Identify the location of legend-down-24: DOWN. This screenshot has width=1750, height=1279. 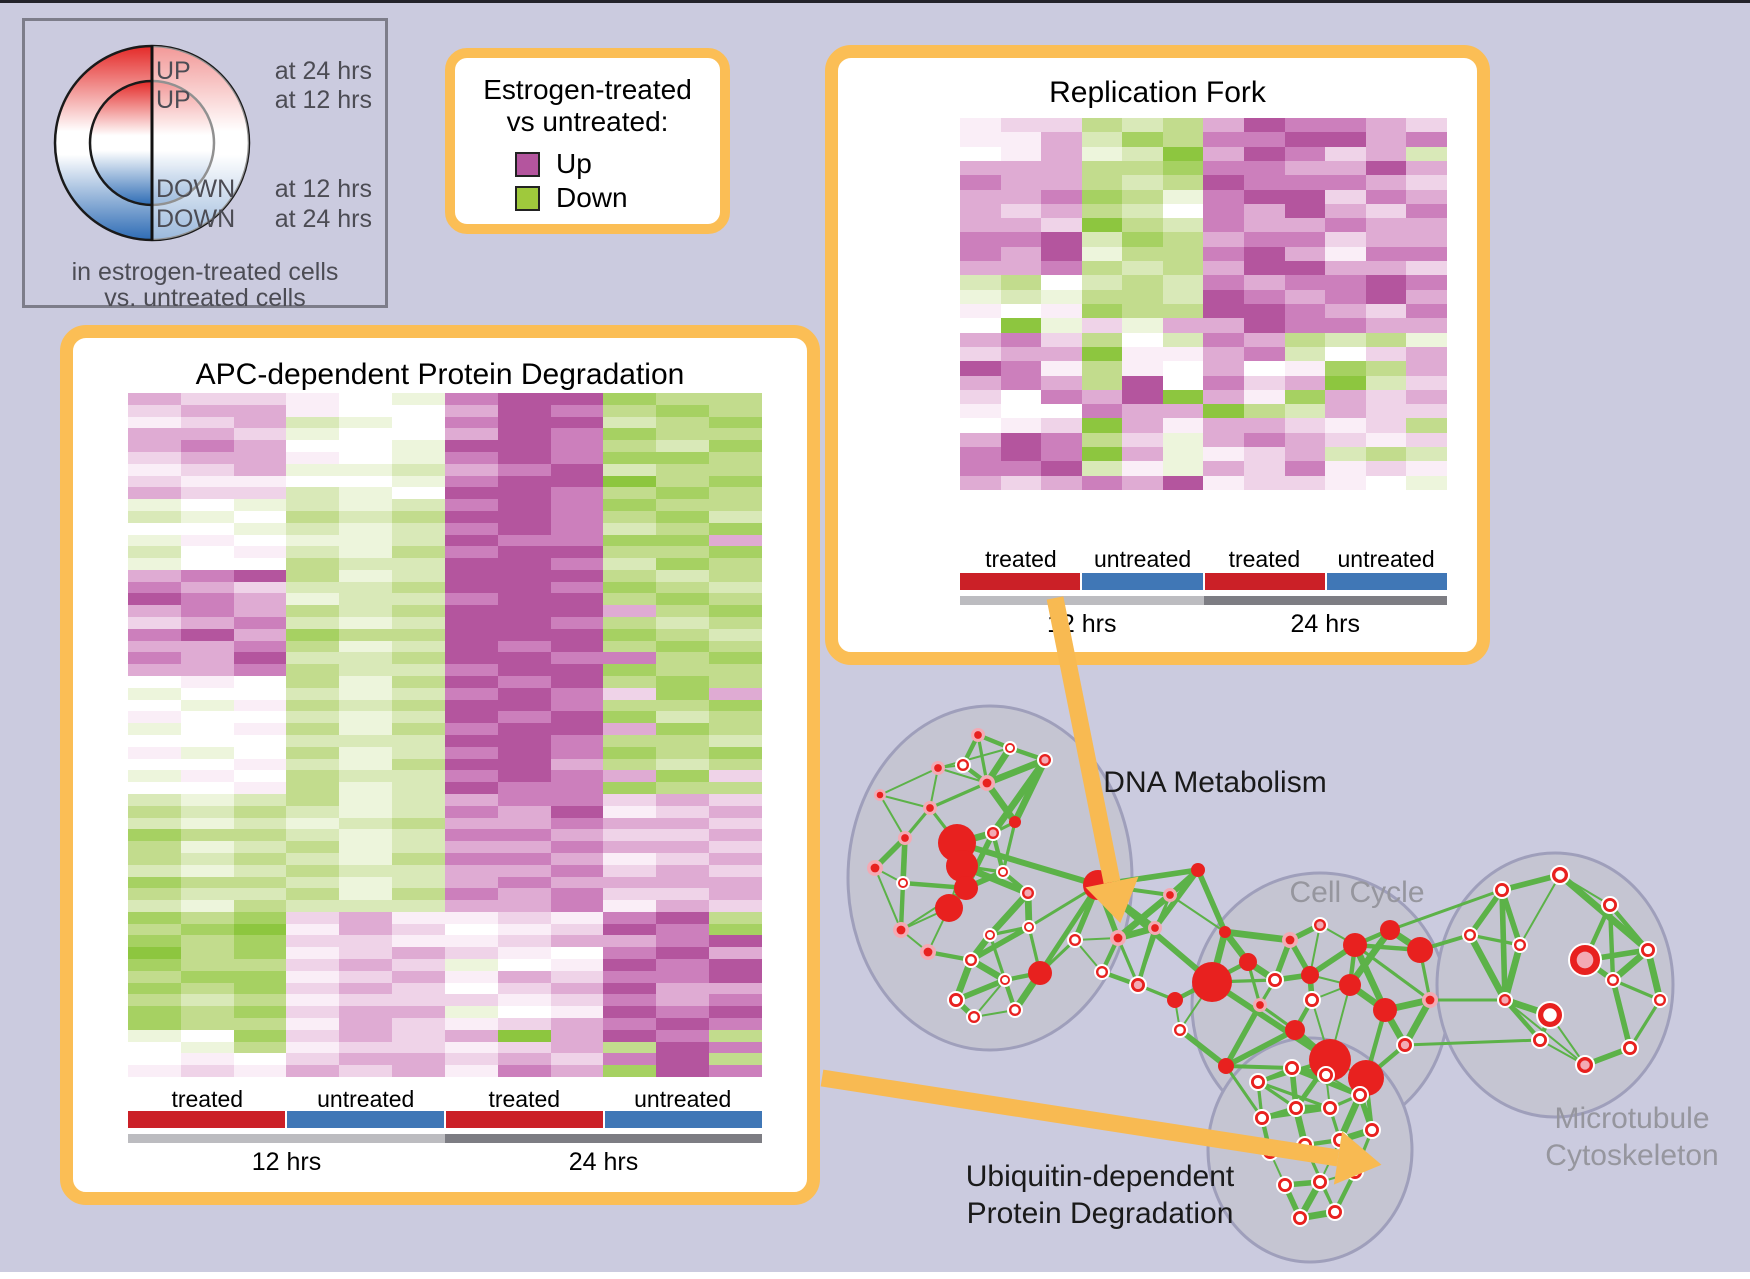
(196, 219).